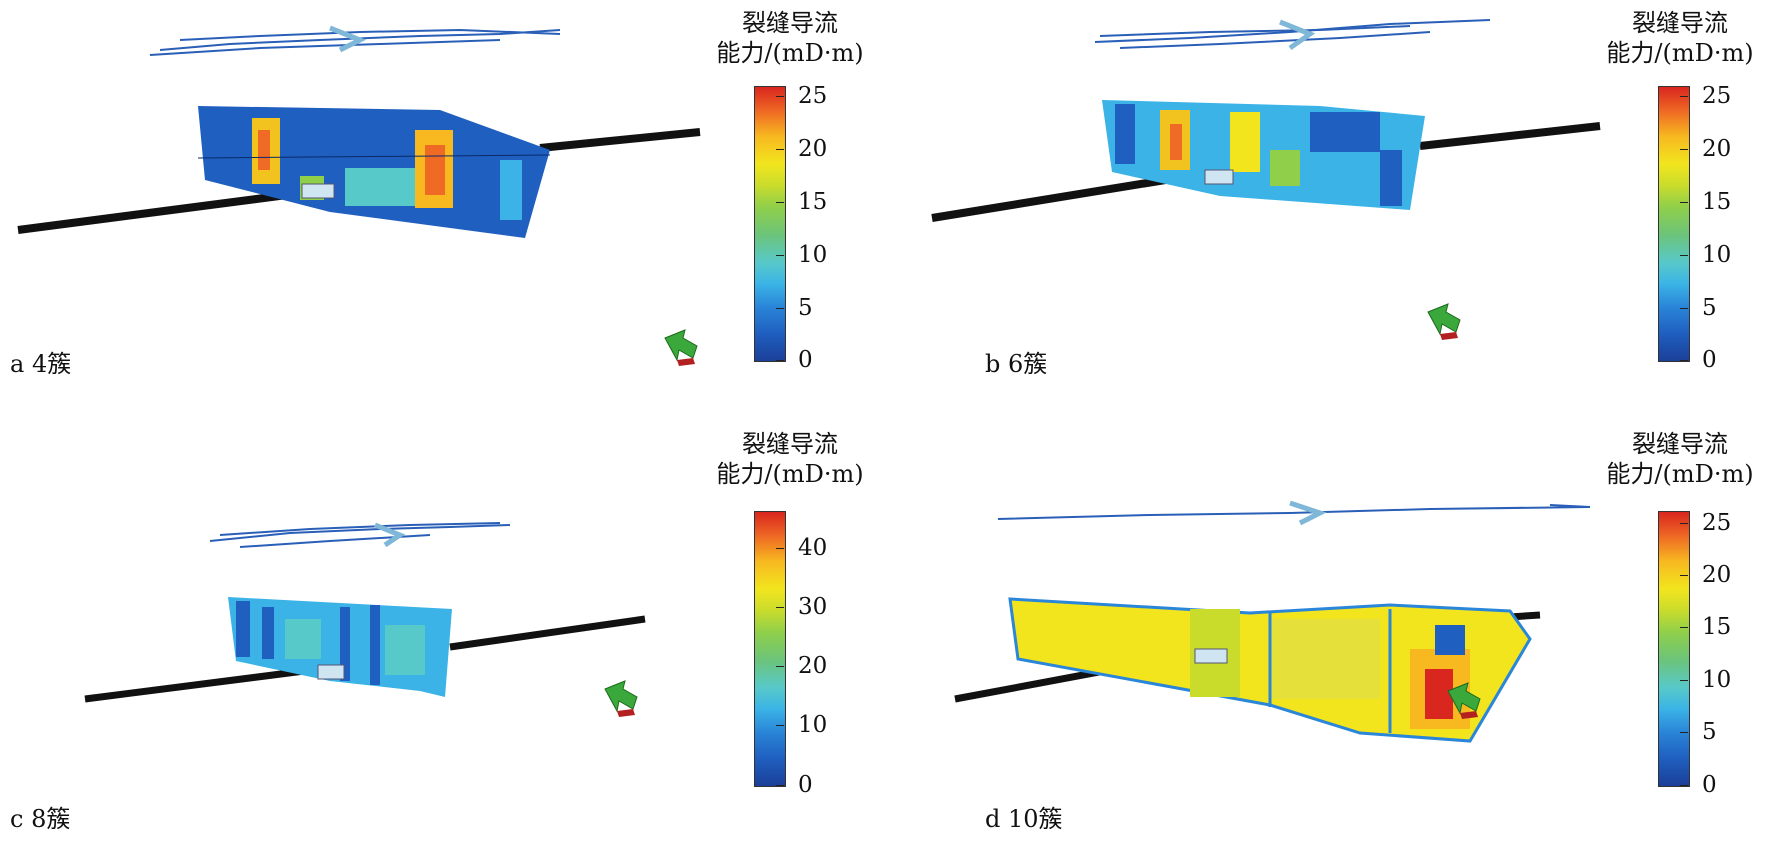 The height and width of the screenshot is (859, 1780). Describe the element at coordinates (1016, 364) in the screenshot. I see `panel-label: b 6簇` at that location.